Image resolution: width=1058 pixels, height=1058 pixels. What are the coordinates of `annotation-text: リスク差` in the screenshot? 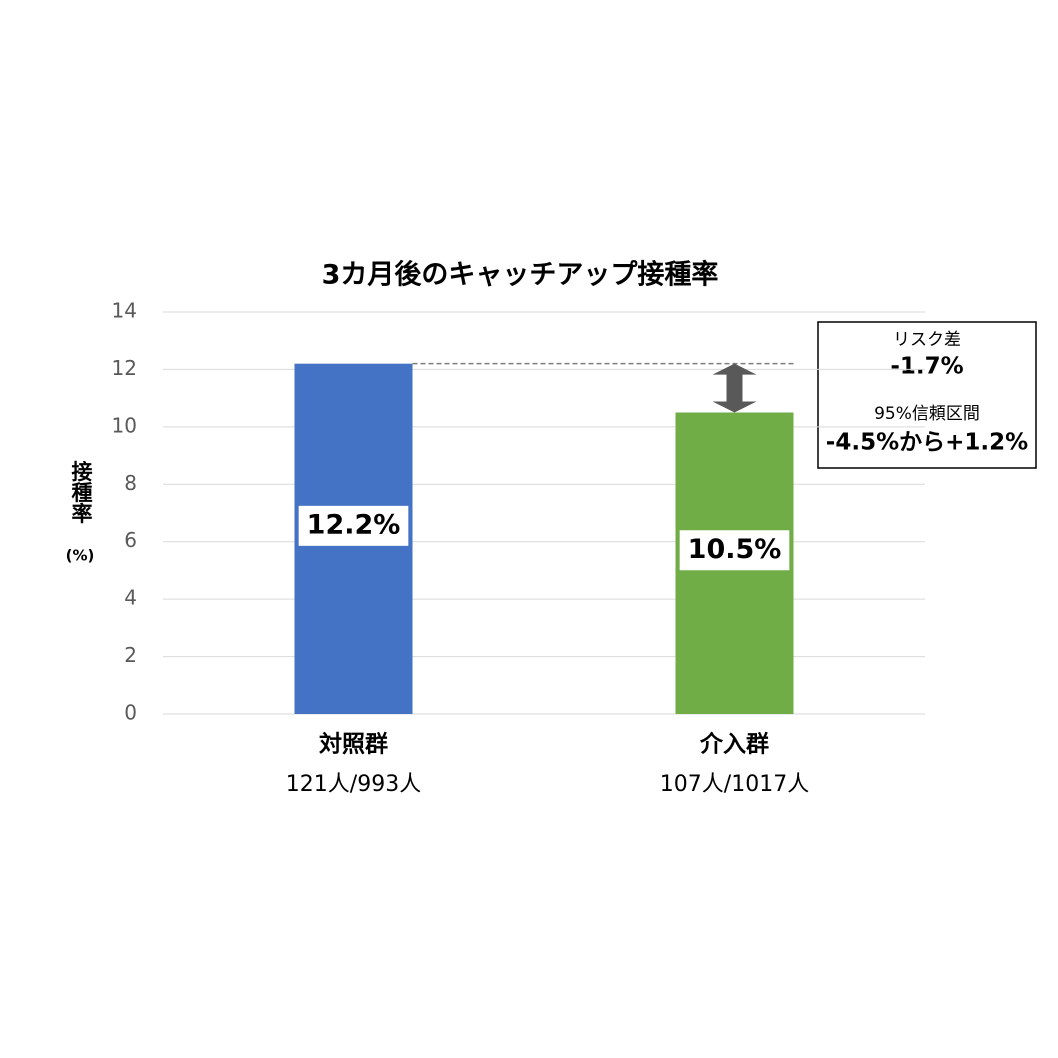 It's located at (927, 340).